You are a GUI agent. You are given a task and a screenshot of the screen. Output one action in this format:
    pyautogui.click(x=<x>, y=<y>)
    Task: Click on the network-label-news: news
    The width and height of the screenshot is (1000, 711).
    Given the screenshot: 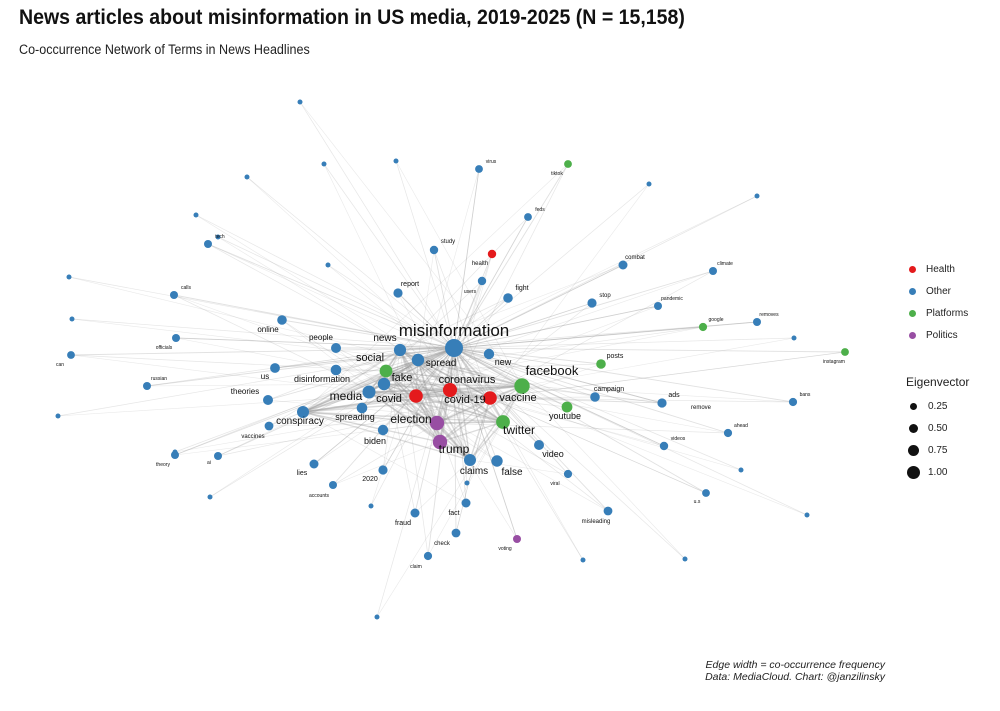 What is the action you would take?
    pyautogui.click(x=384, y=338)
    